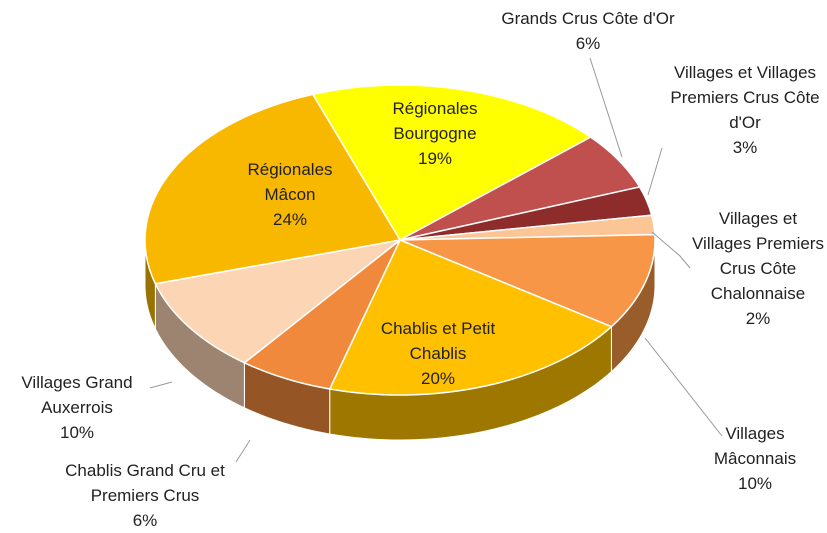  What do you see at coordinates (77, 395) in the screenshot?
I see `category-label: Villages Grand Auxerrois` at bounding box center [77, 395].